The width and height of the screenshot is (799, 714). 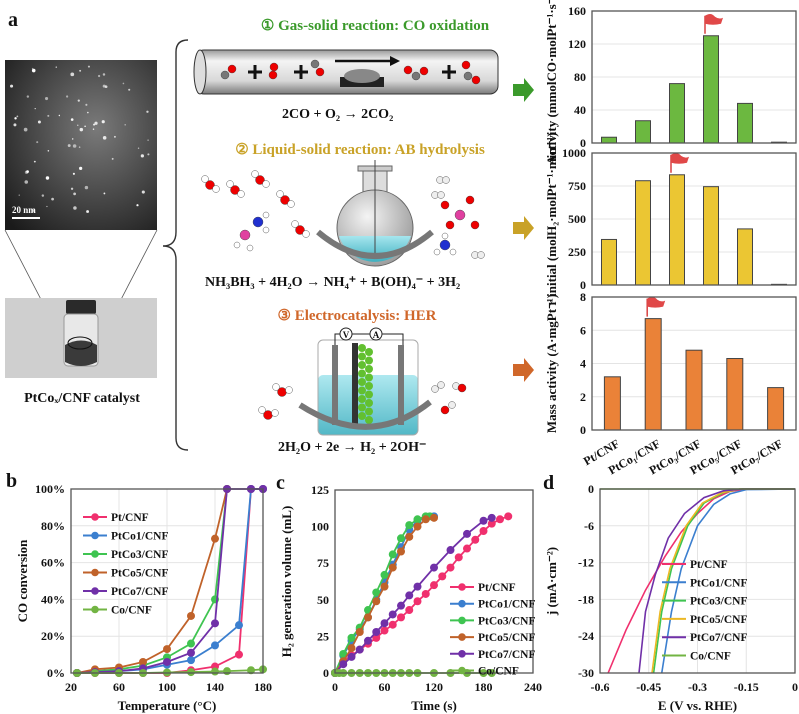 I want to click on ammeter-icon, so click(x=376, y=334).